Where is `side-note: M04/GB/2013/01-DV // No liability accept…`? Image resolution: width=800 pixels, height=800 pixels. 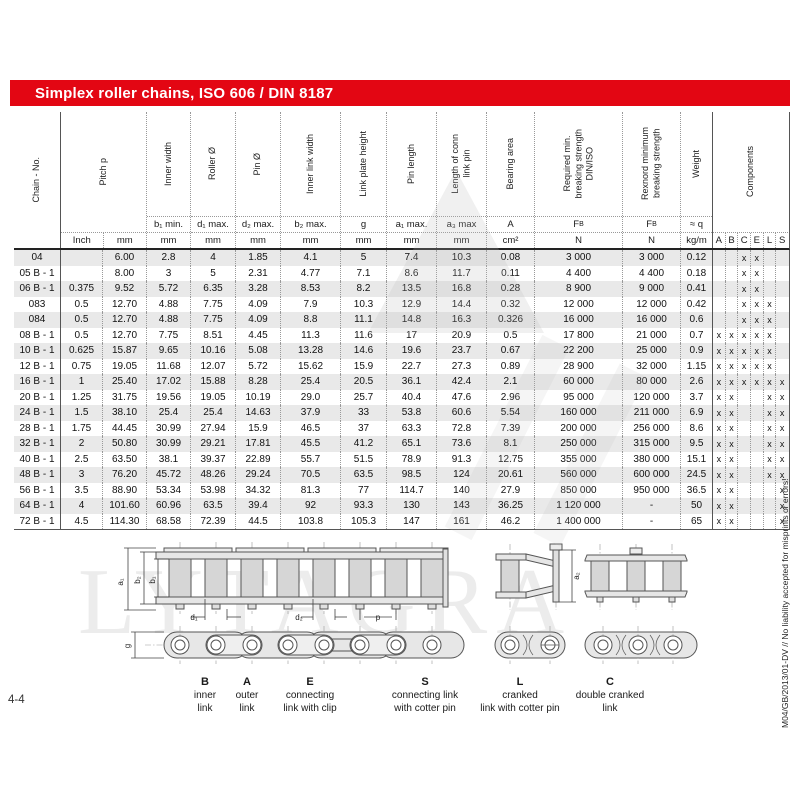
side-note: M04/GB/2013/01-DV // No liability accept… is located at coordinates (785, 603).